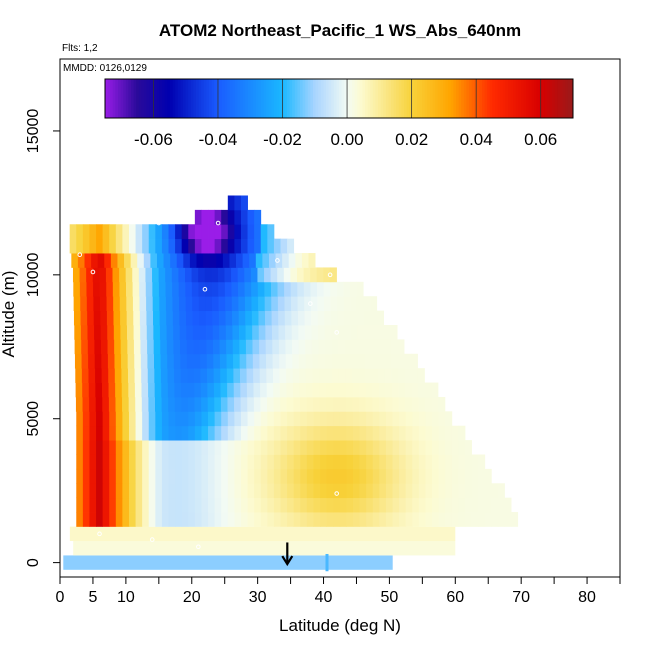  Describe the element at coordinates (192, 597) in the screenshot. I see `x-tick-label: 20` at that location.